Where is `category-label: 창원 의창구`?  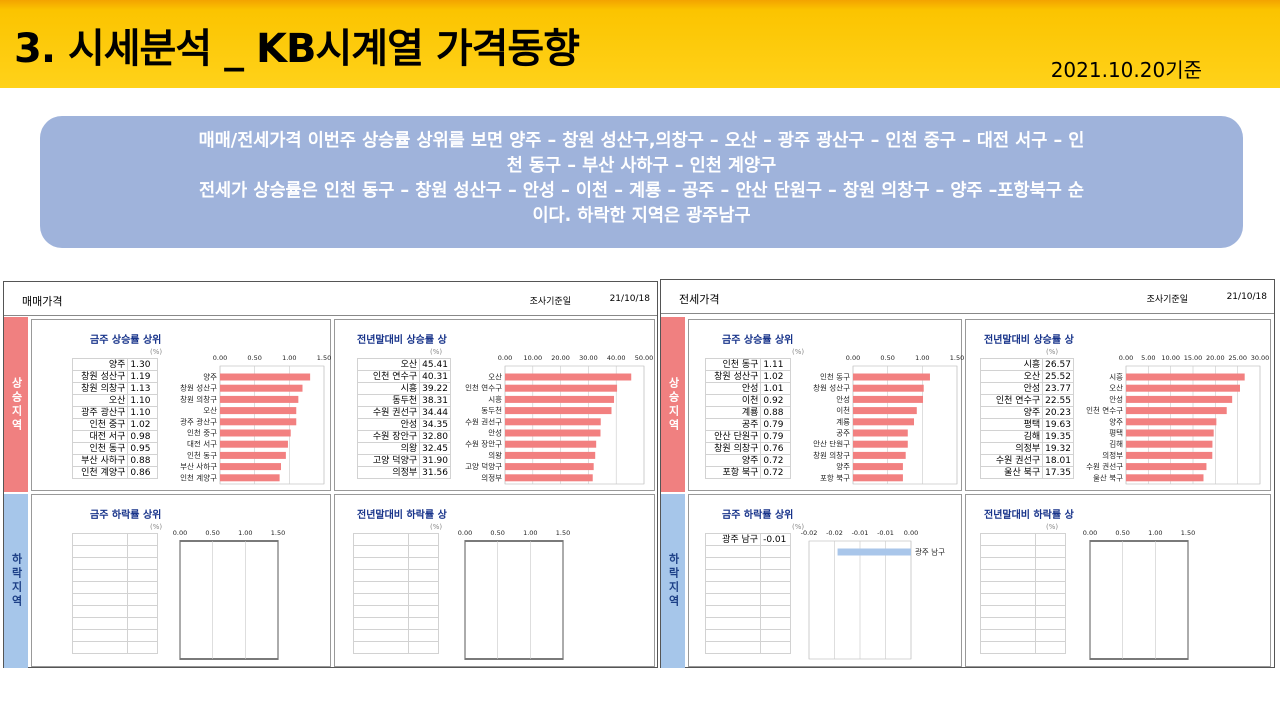 category-label: 창원 의창구 is located at coordinates (831, 455).